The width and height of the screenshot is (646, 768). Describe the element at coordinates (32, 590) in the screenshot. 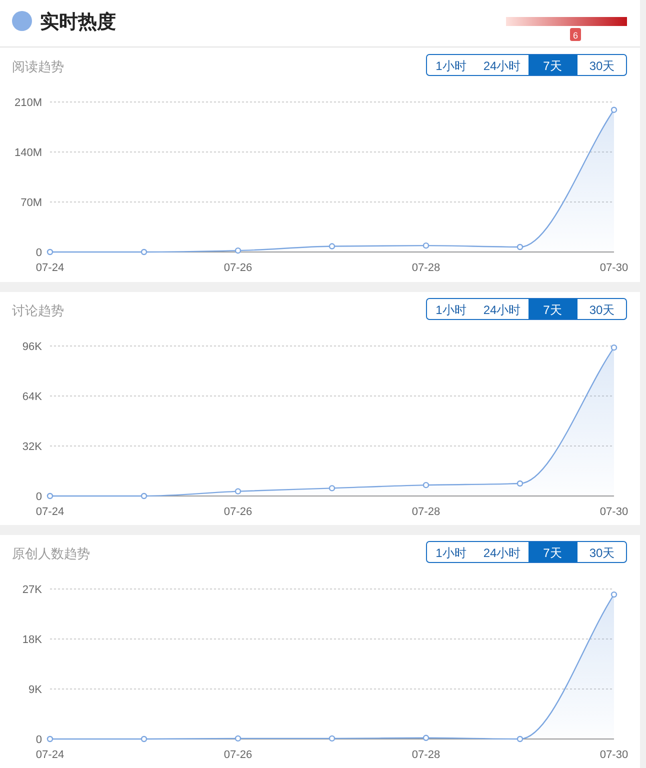

I see `y-tick-label: 27K` at that location.